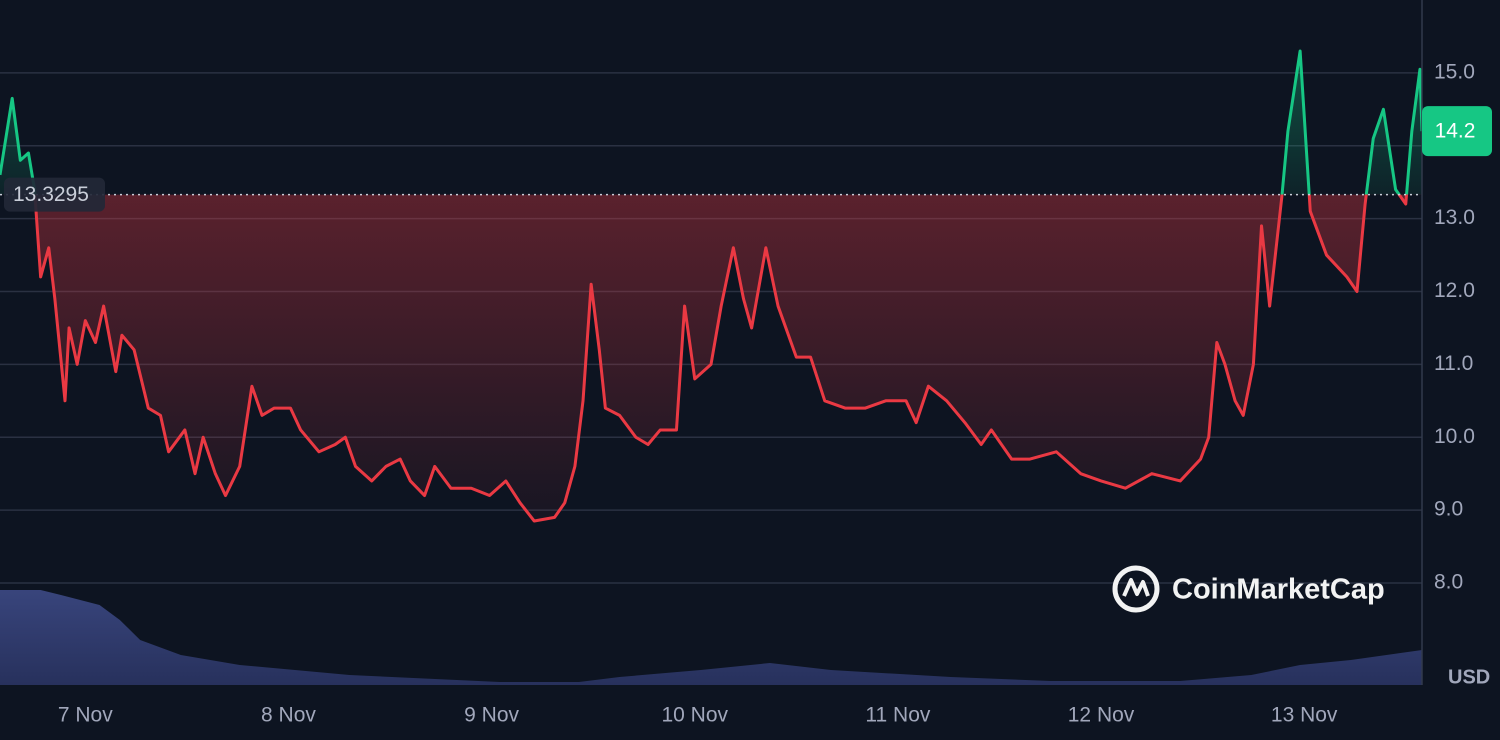 This screenshot has width=1500, height=740. I want to click on x-tick-label: 11 Nov, so click(897, 715).